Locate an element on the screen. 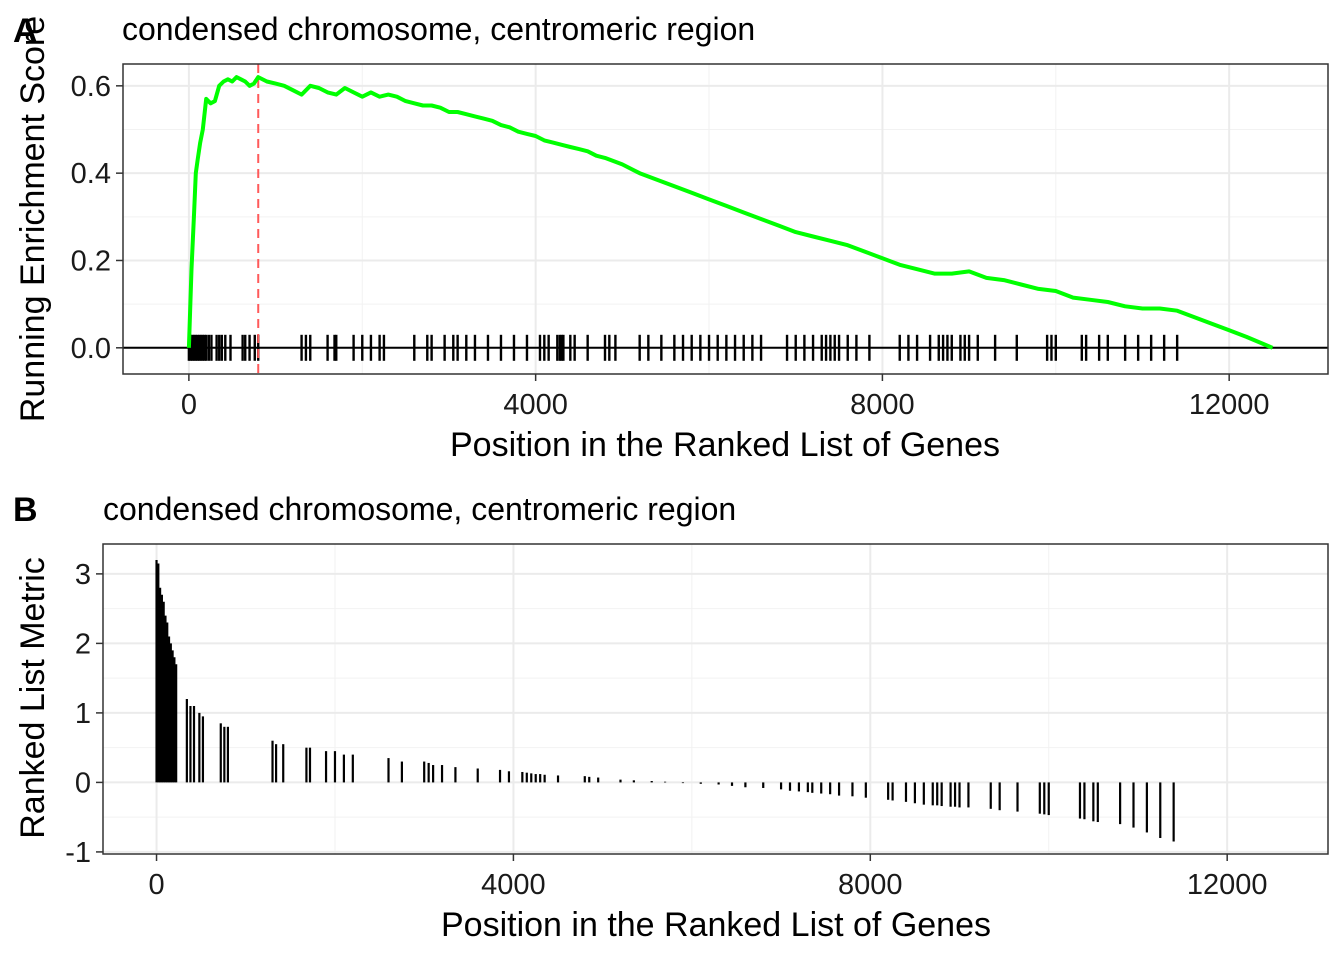  panel-a-x-title: Position in the Ranked List of Genes is located at coordinates (725, 445).